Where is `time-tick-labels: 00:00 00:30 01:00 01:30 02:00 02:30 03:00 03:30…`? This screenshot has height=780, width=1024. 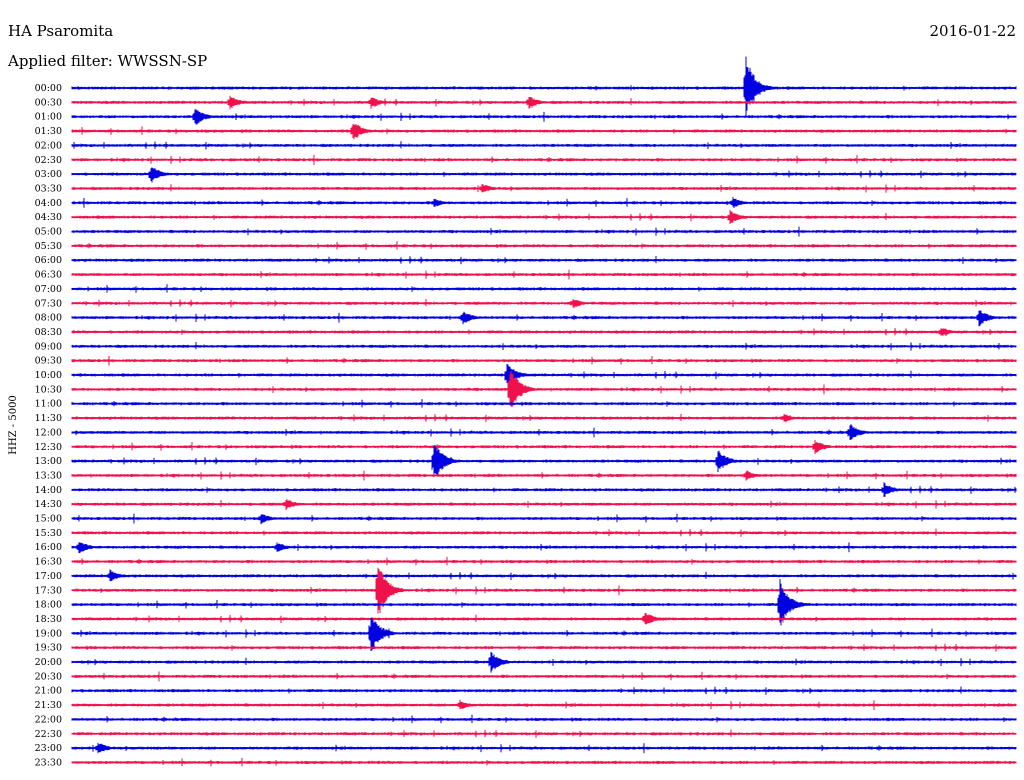
time-tick-labels: 00:00 00:30 01:00 01:30 02:00 02:30 03:00 03:30… is located at coordinates (48, 425).